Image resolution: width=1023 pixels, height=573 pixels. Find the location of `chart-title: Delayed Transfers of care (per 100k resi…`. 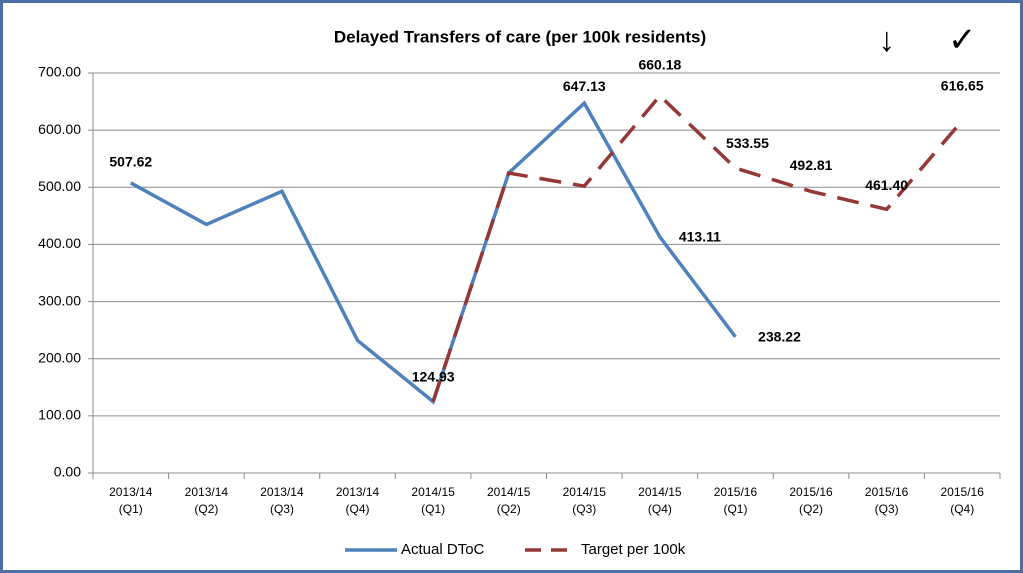

chart-title: Delayed Transfers of care (per 100k resi… is located at coordinates (520, 36).